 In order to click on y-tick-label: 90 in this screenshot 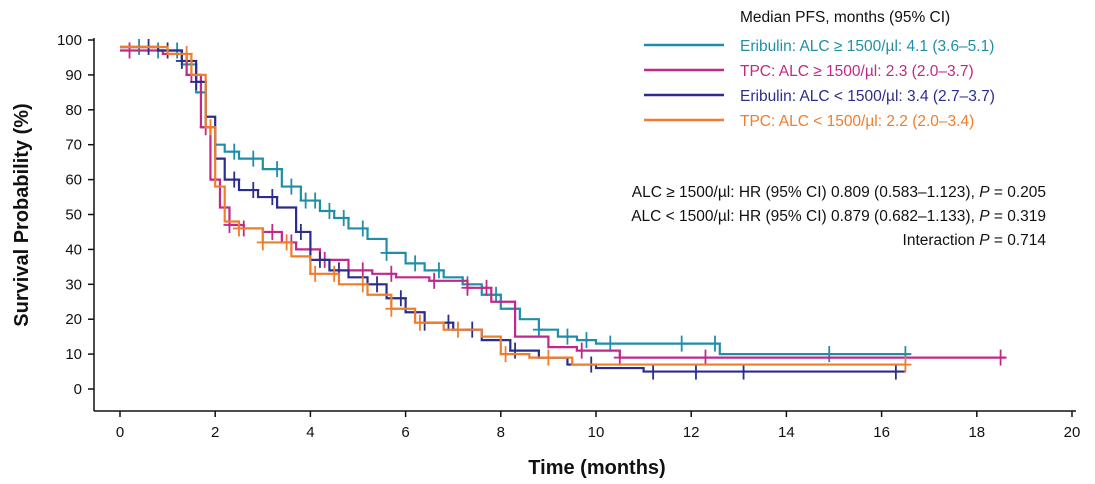, I will do `click(73, 75)`.